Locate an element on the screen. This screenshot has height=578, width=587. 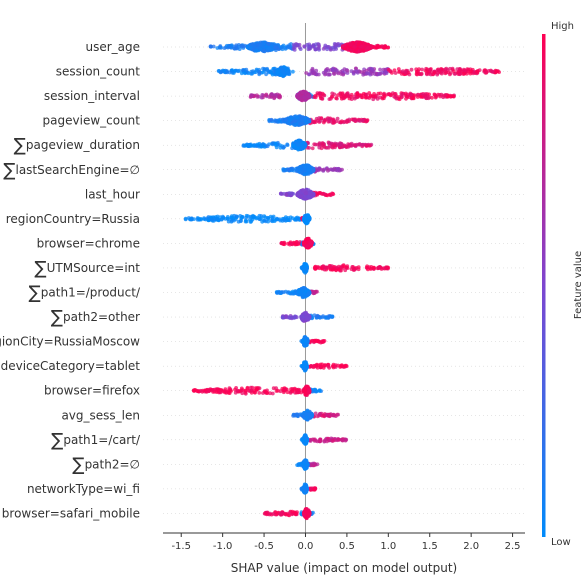
feature-label: deviceCategory=tablet is located at coordinates (71, 366).